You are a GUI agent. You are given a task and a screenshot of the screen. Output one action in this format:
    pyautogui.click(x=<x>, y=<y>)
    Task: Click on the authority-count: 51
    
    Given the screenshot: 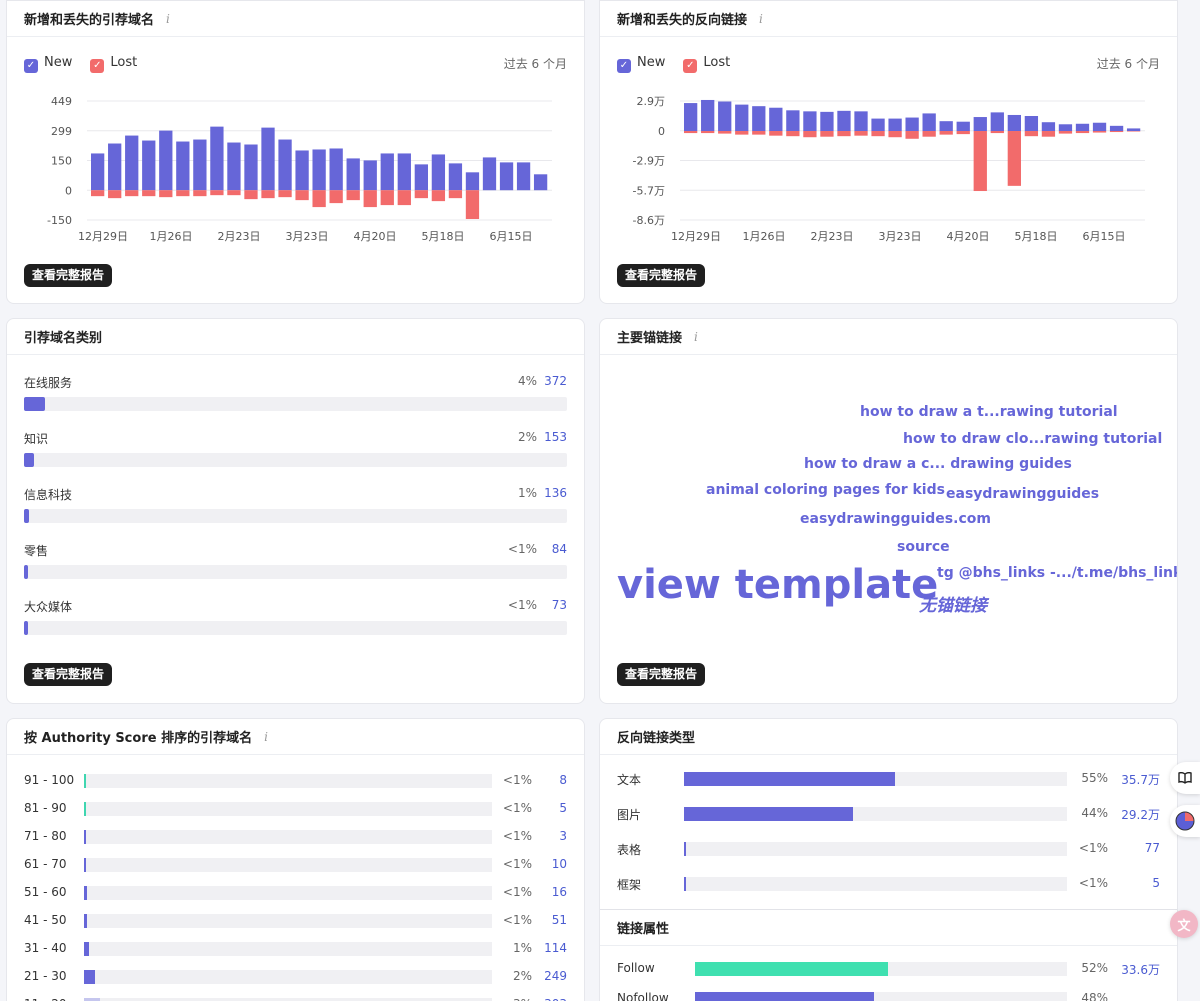 What is the action you would take?
    pyautogui.click(x=559, y=920)
    